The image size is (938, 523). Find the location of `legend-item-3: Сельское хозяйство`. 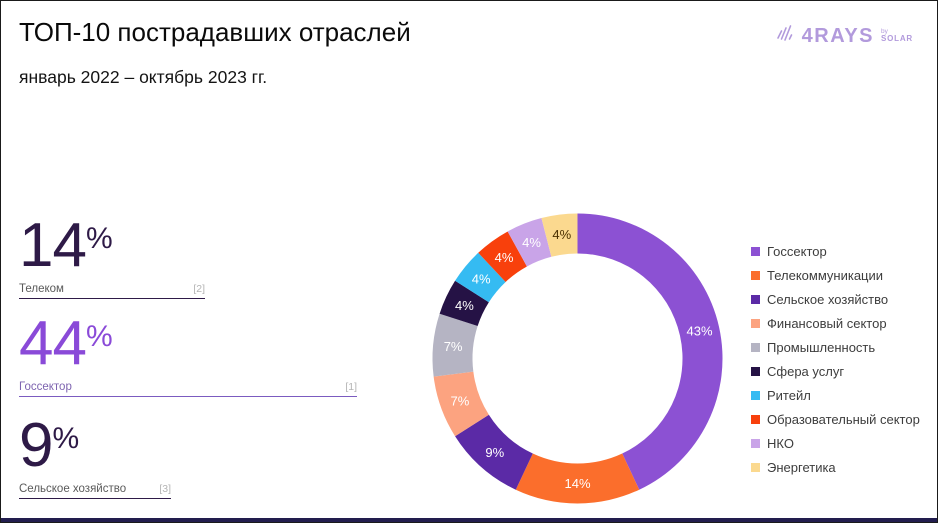

legend-item-3: Сельское хозяйство is located at coordinates (835, 299).